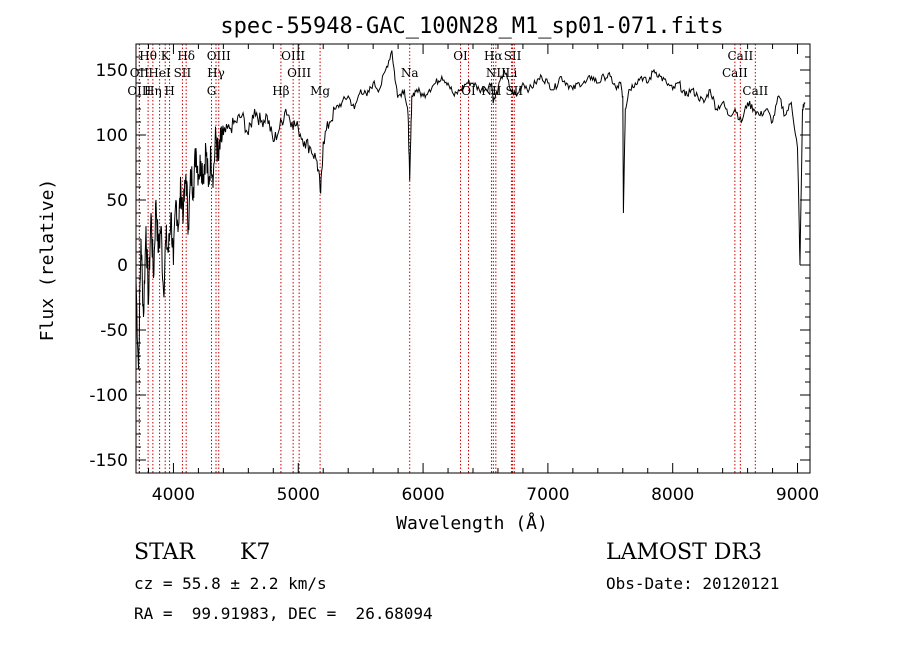  Describe the element at coordinates (280, 91) in the screenshot. I see `spectral-line-label: Hβ` at that location.